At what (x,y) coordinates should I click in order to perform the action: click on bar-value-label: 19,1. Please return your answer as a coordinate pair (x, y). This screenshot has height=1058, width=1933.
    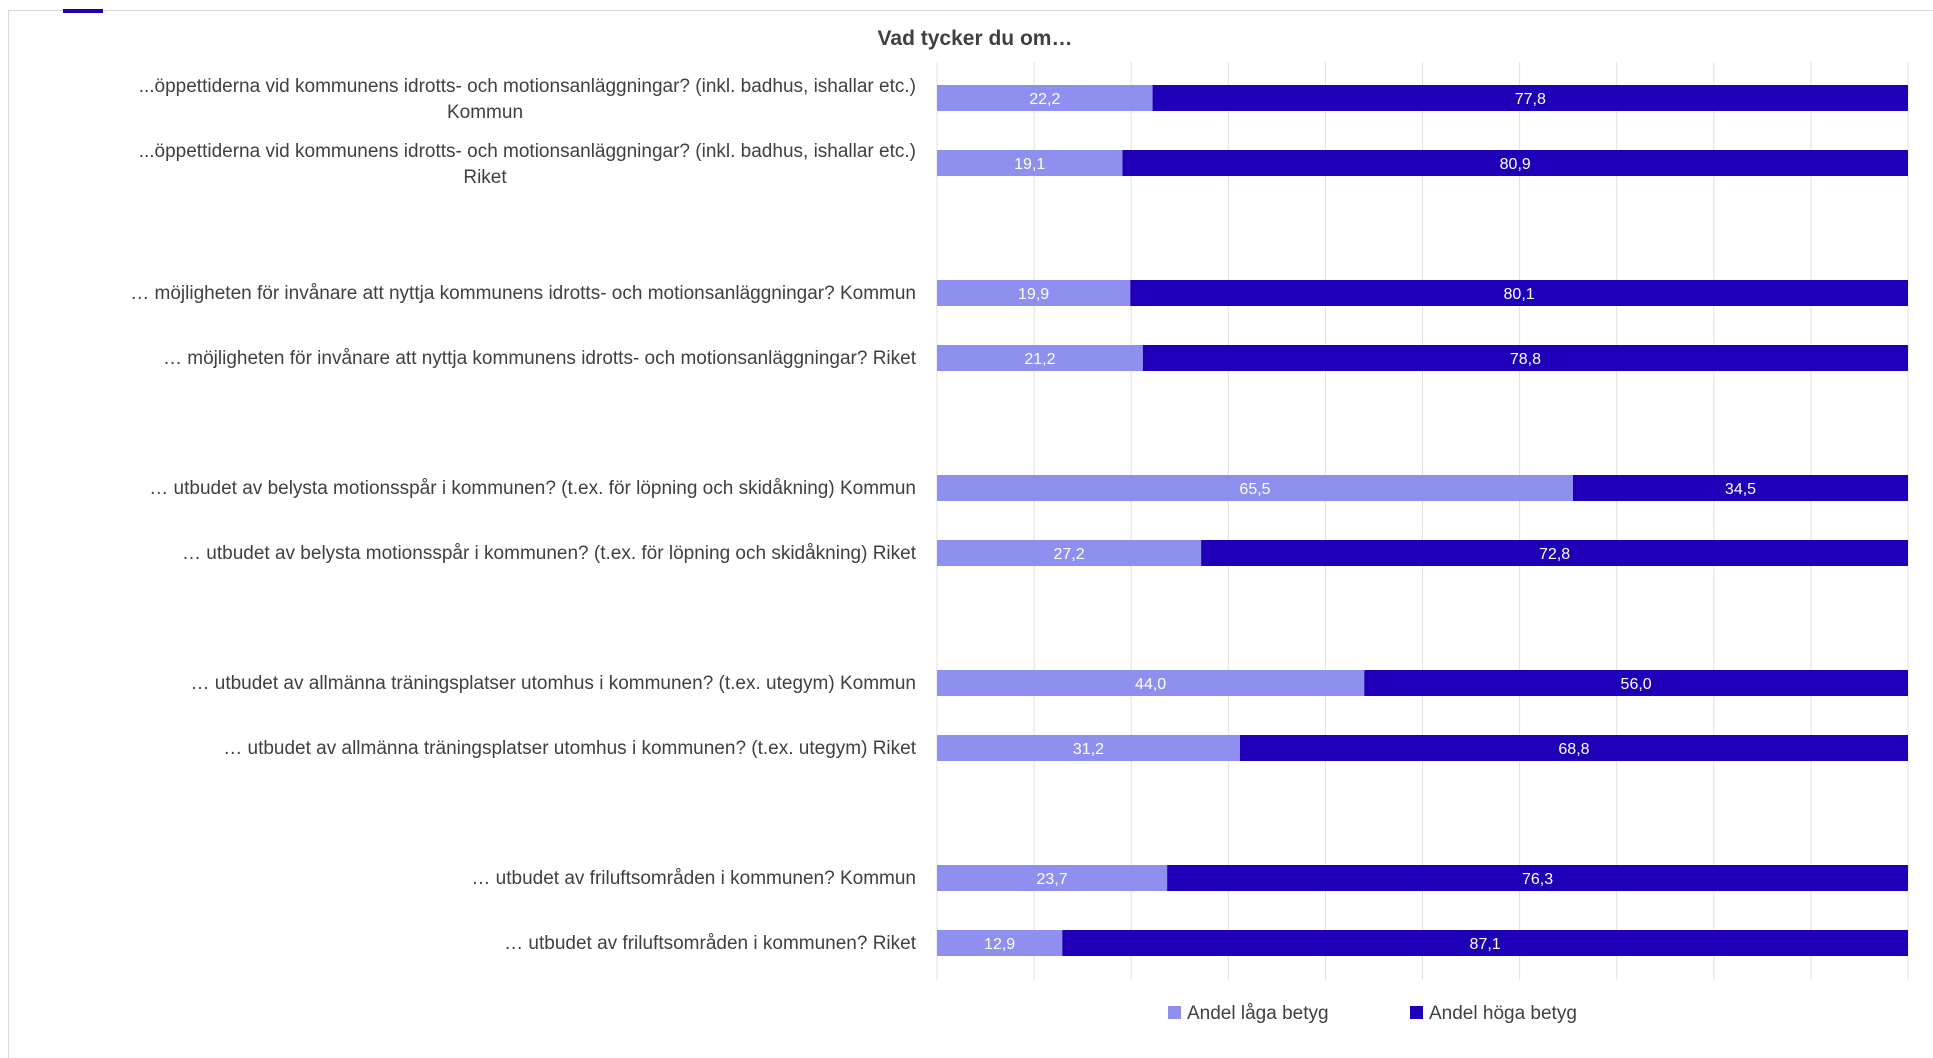
    Looking at the image, I should click on (1029, 164).